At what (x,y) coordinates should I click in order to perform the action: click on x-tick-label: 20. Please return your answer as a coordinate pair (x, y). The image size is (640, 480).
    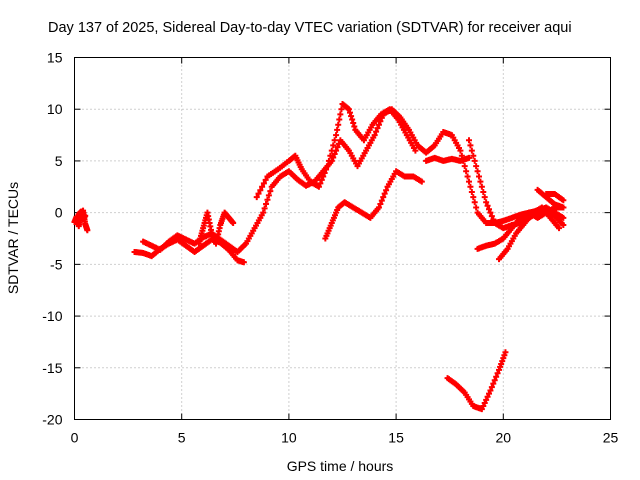
    Looking at the image, I should click on (504, 438).